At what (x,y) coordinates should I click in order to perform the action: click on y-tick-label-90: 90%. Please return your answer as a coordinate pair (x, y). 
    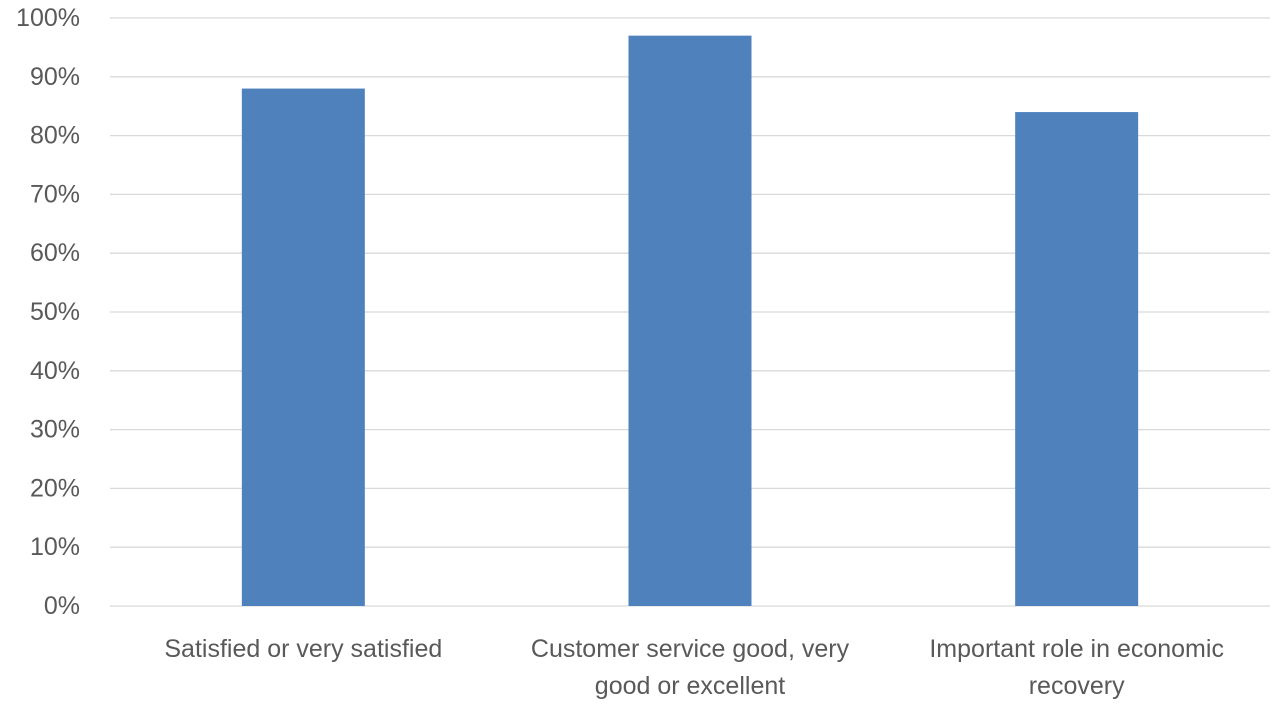
    Looking at the image, I should click on (55, 77).